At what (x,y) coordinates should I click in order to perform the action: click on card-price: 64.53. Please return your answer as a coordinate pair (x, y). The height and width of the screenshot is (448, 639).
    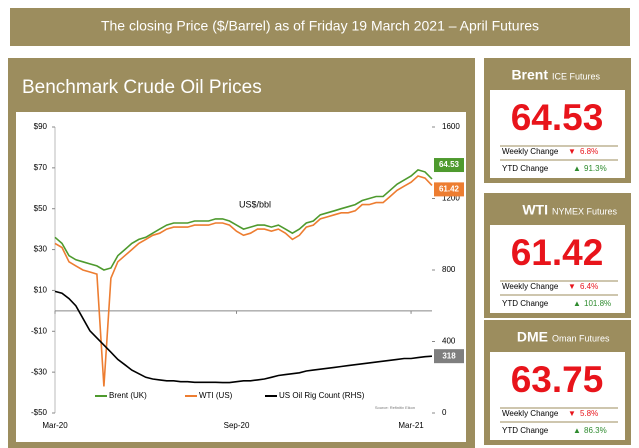
    Looking at the image, I should click on (557, 117).